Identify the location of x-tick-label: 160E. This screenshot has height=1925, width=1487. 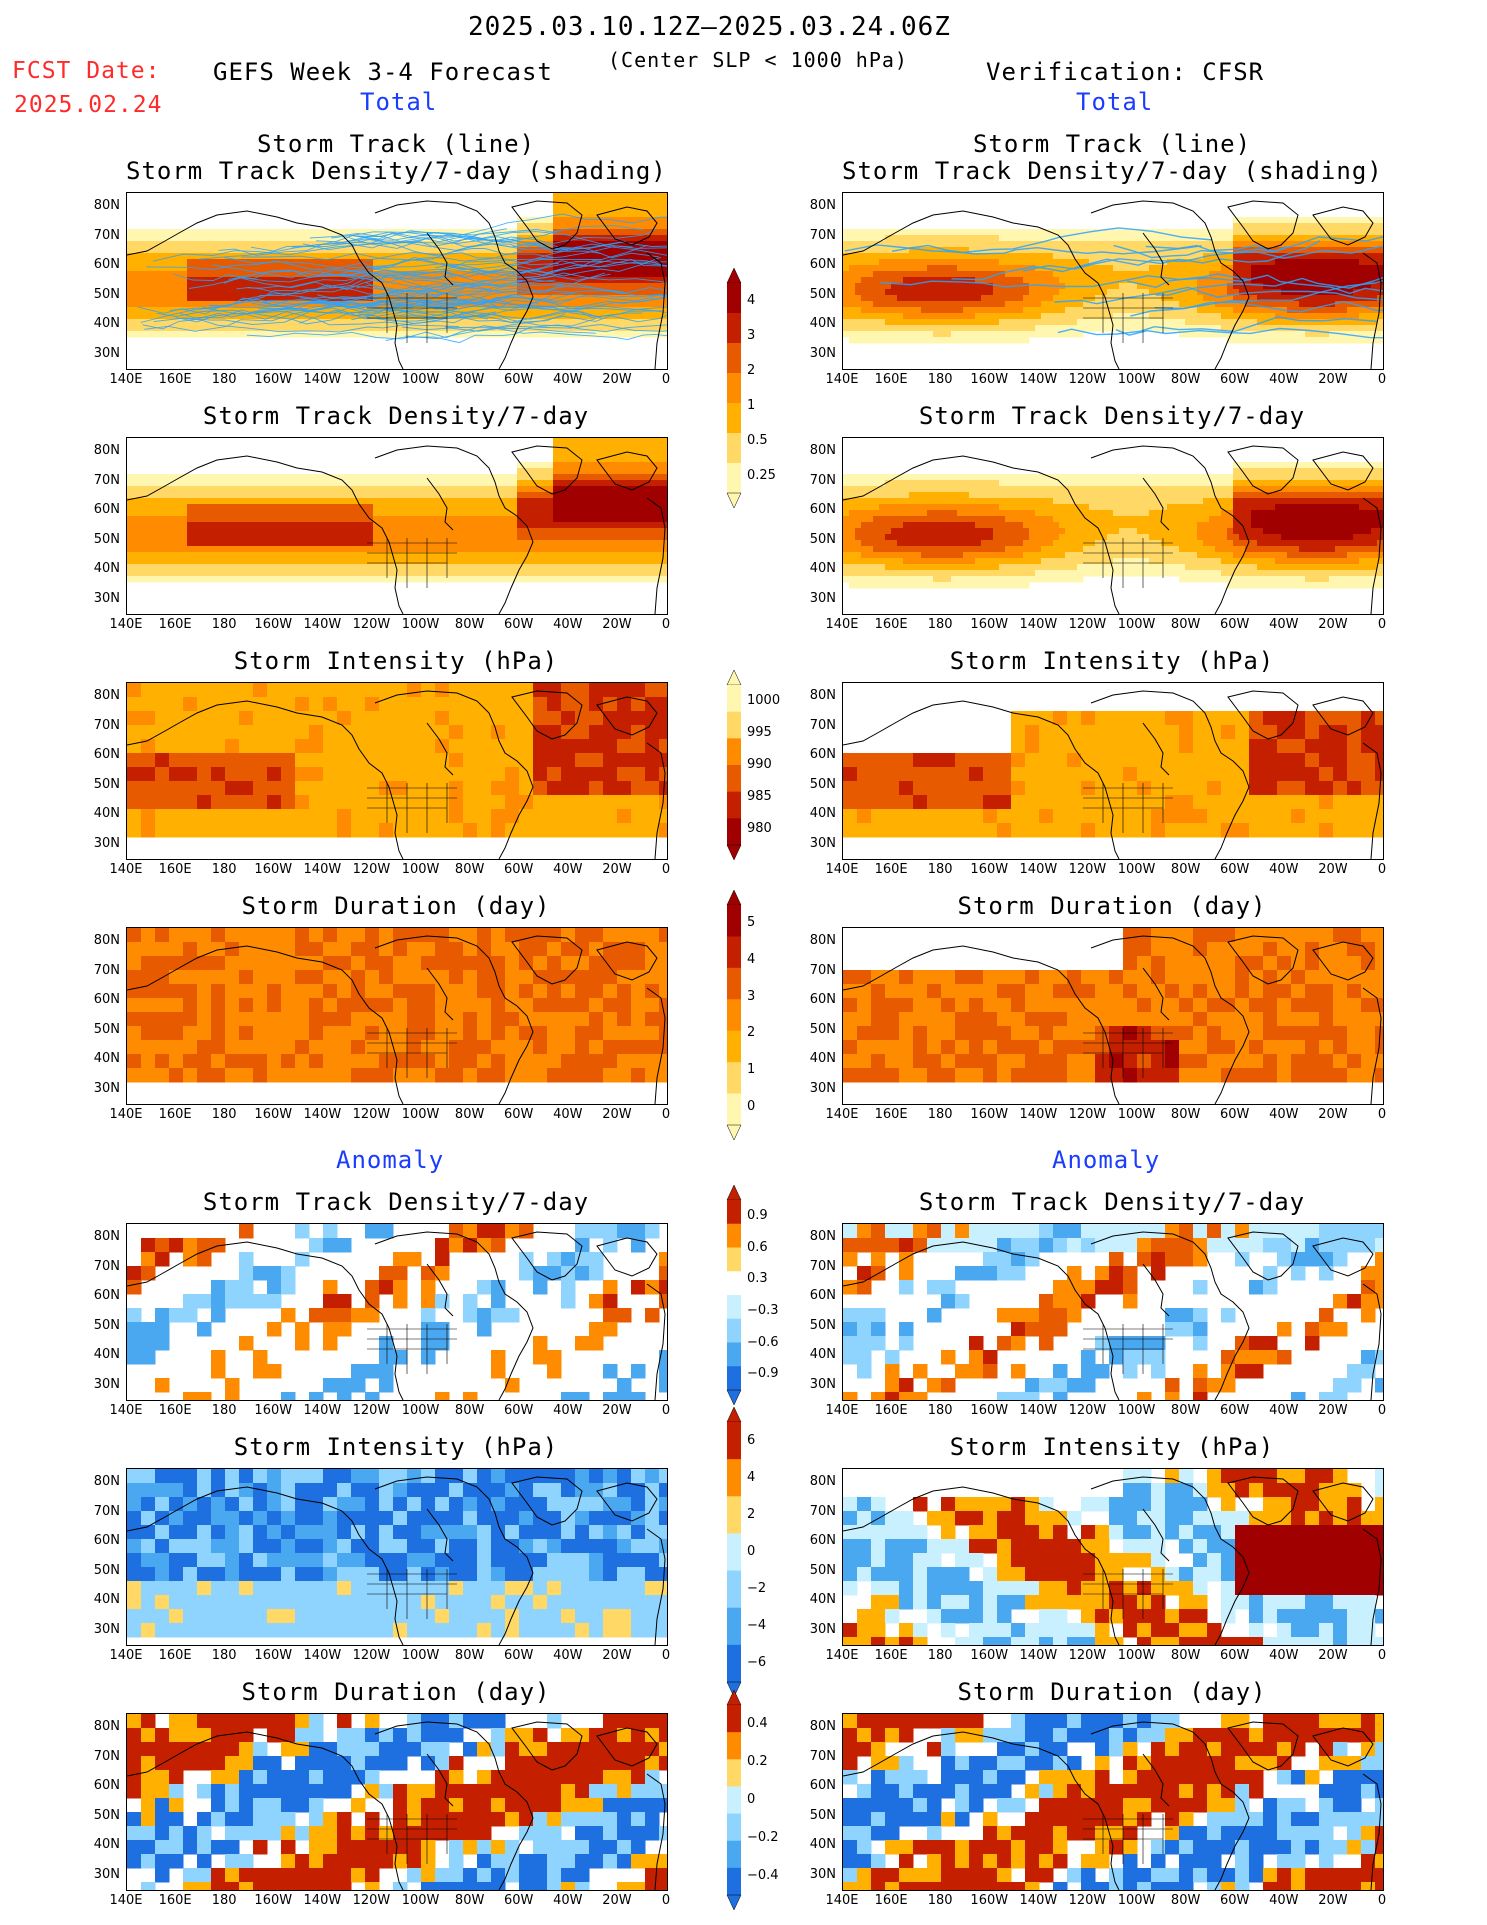
(175, 379).